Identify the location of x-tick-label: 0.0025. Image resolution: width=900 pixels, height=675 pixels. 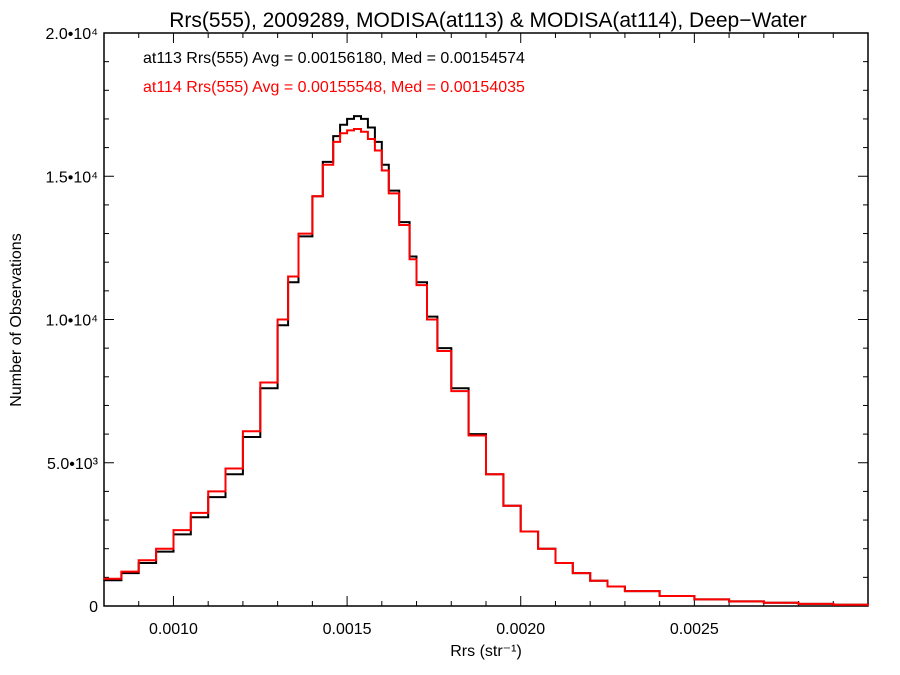
(694, 629).